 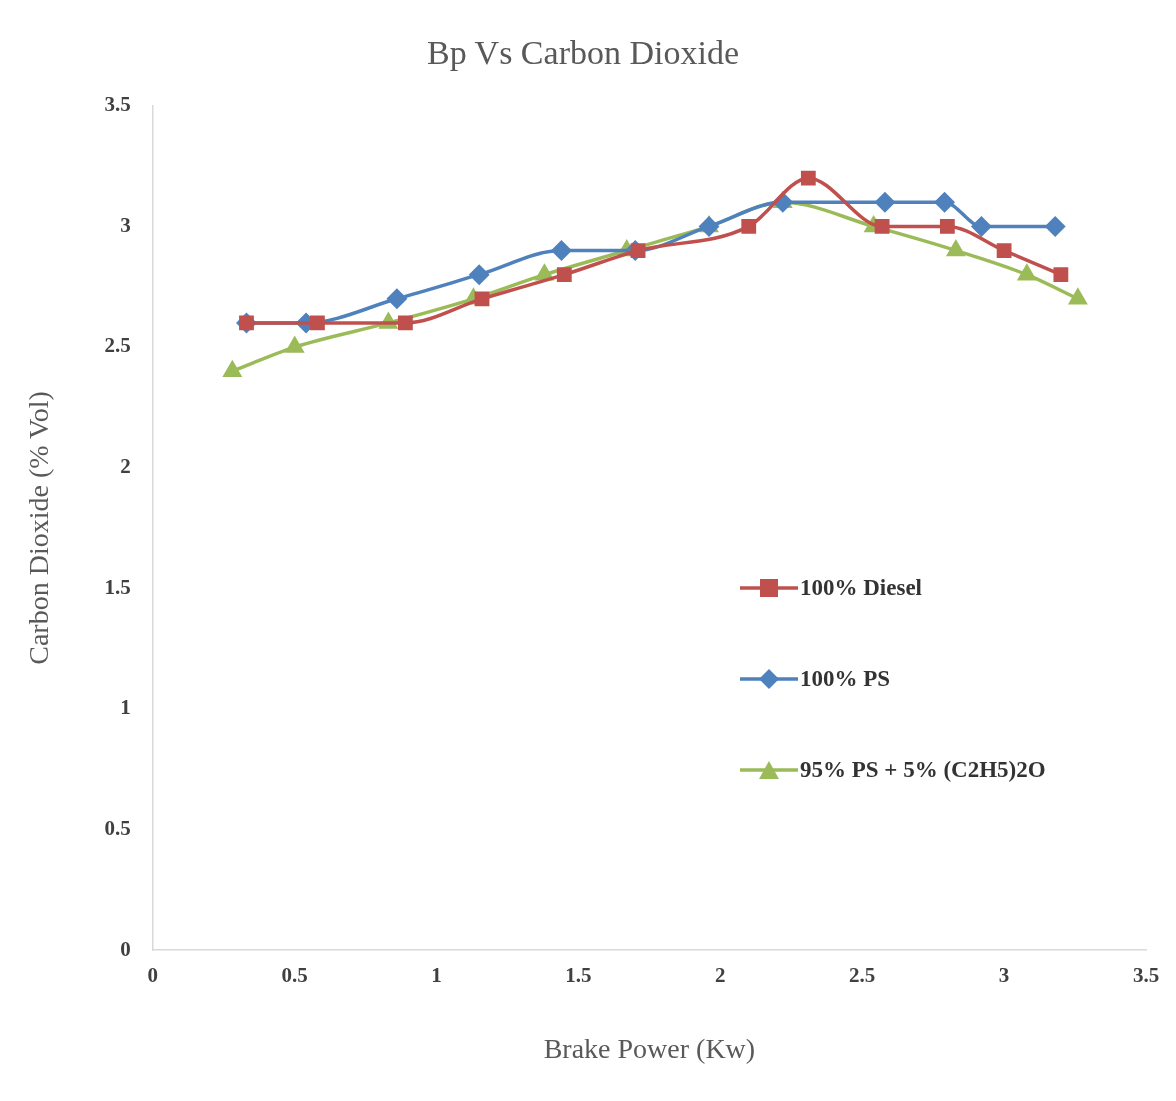 What do you see at coordinates (862, 975) in the screenshot?
I see `x-tick-label: 2.5` at bounding box center [862, 975].